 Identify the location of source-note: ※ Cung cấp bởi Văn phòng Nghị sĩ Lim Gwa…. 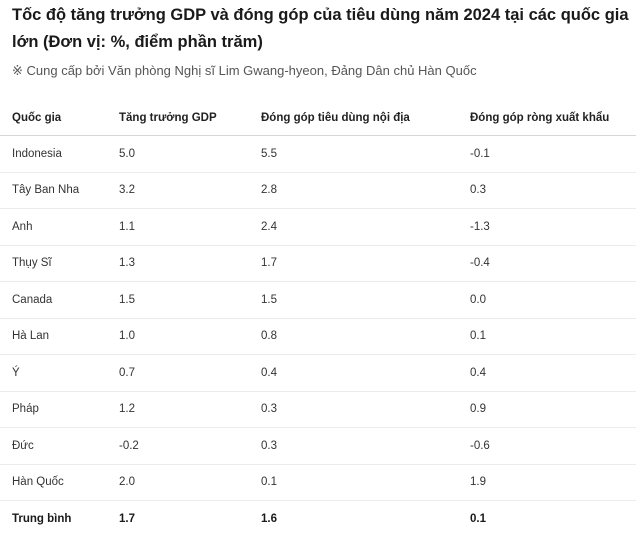
(244, 70).